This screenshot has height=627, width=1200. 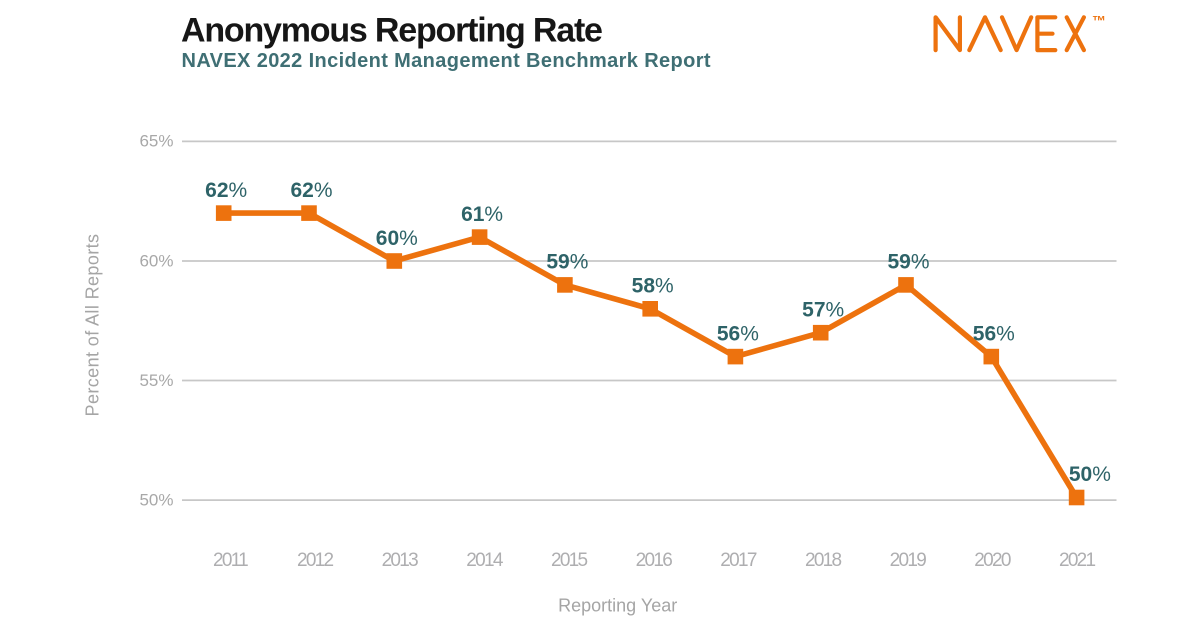 What do you see at coordinates (992, 560) in the screenshot?
I see `svg-text: 2020` at bounding box center [992, 560].